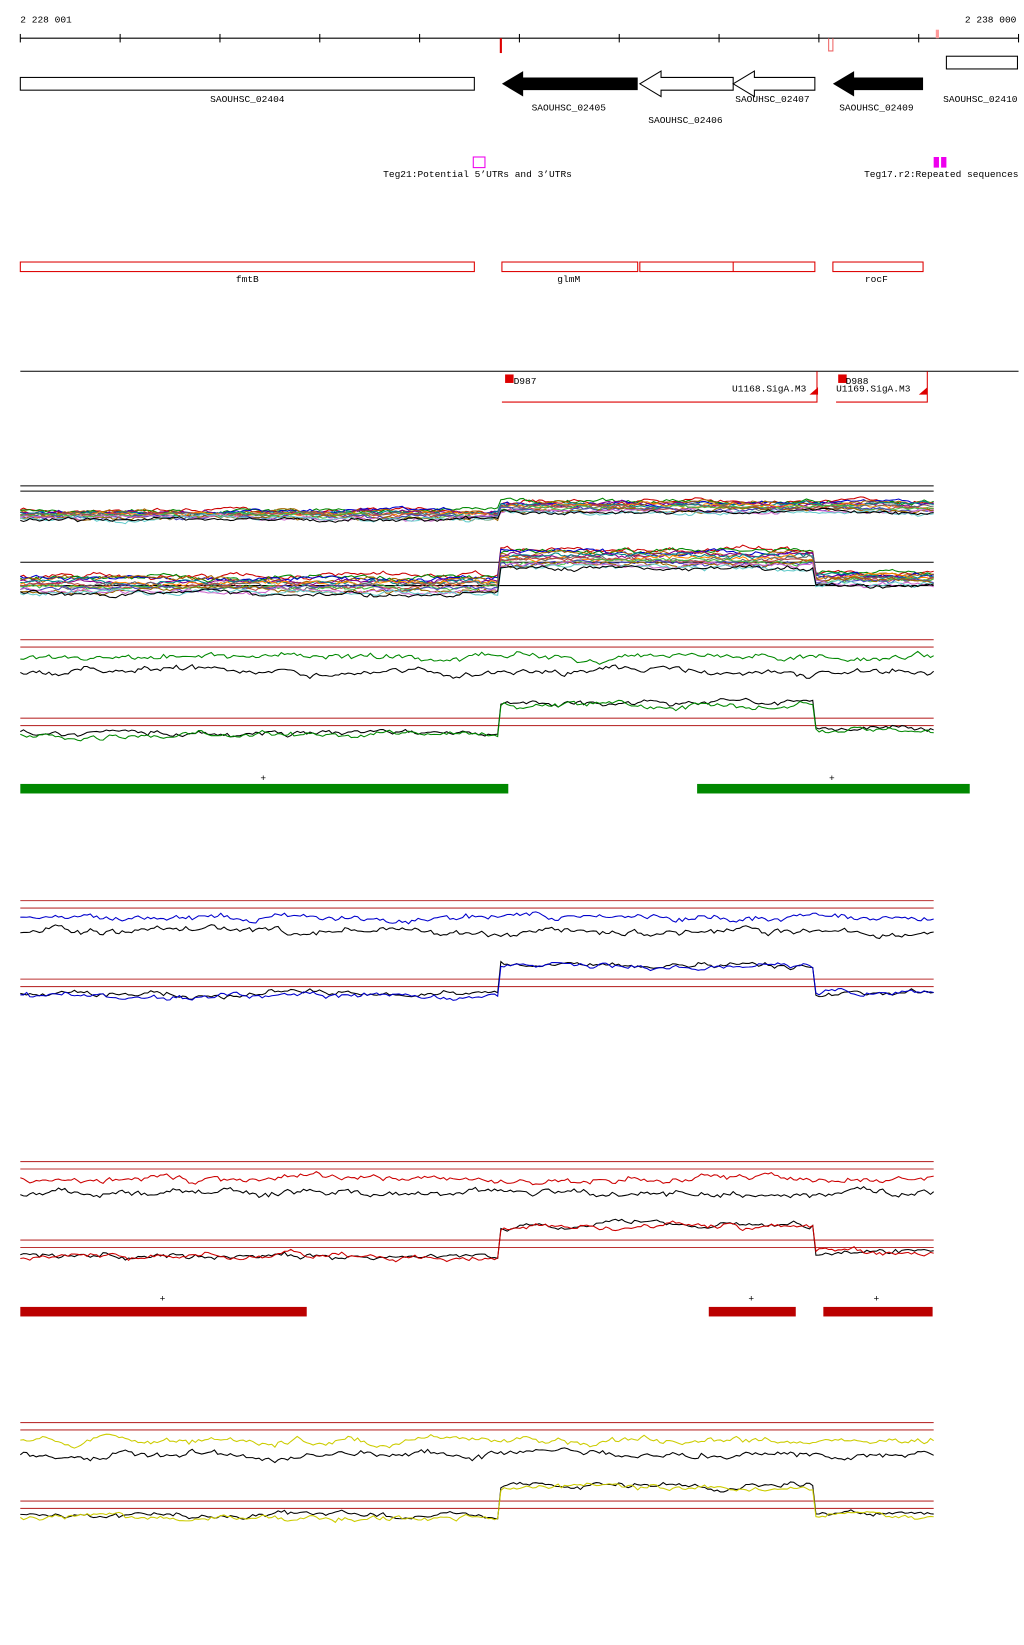 Image resolution: width=1024 pixels, height=1645 pixels. I want to click on promoter-label: U1168.SigA.M3, so click(769, 388).